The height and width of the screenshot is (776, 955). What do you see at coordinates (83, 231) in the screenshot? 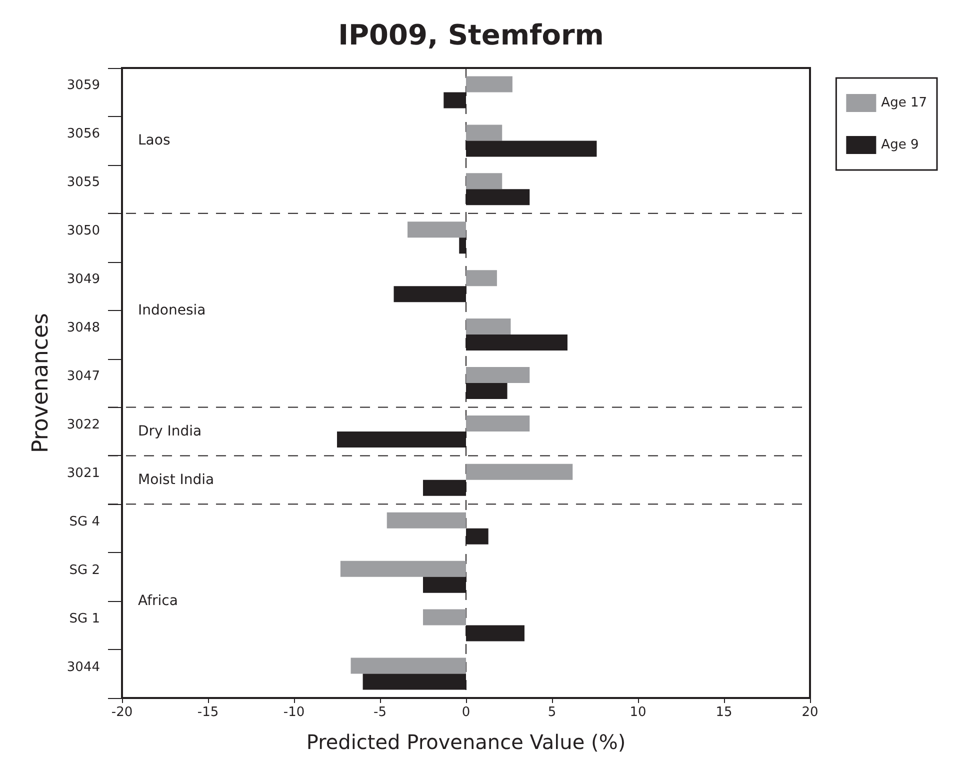
I see `y-tick-label: 3050` at bounding box center [83, 231].